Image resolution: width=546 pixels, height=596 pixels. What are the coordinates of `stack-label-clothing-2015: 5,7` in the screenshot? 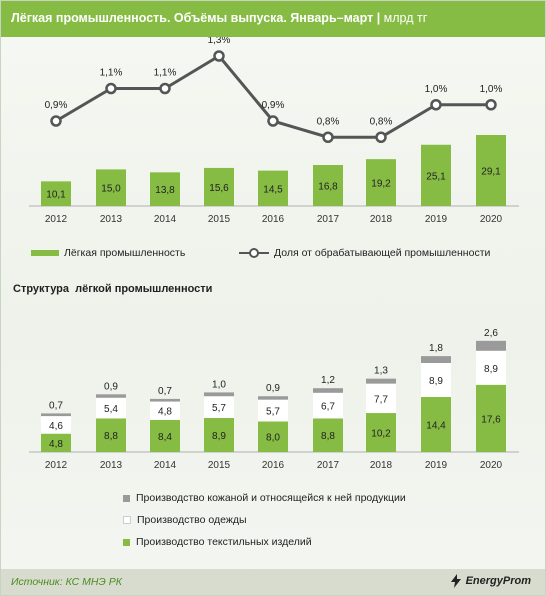 It's located at (219, 408).